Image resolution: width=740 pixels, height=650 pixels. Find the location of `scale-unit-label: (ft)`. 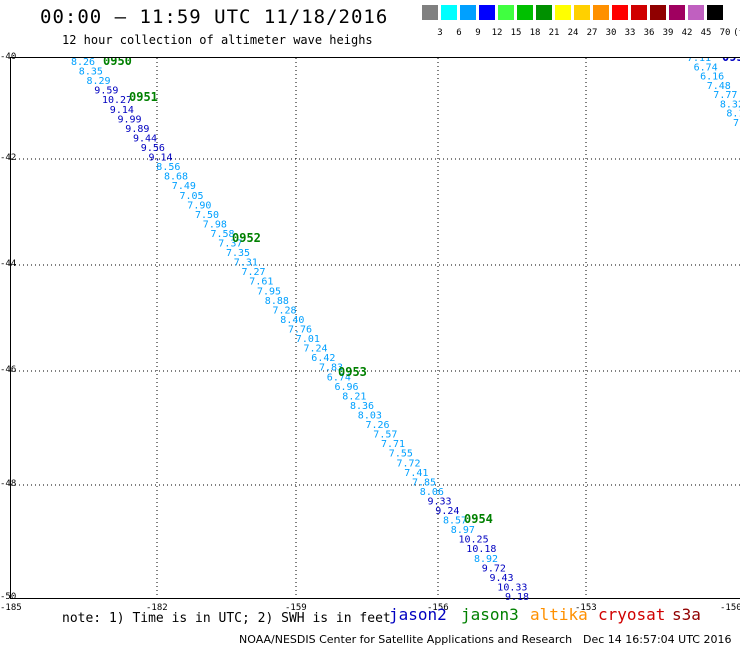

scale-unit-label: (ft) is located at coordinates (736, 33).